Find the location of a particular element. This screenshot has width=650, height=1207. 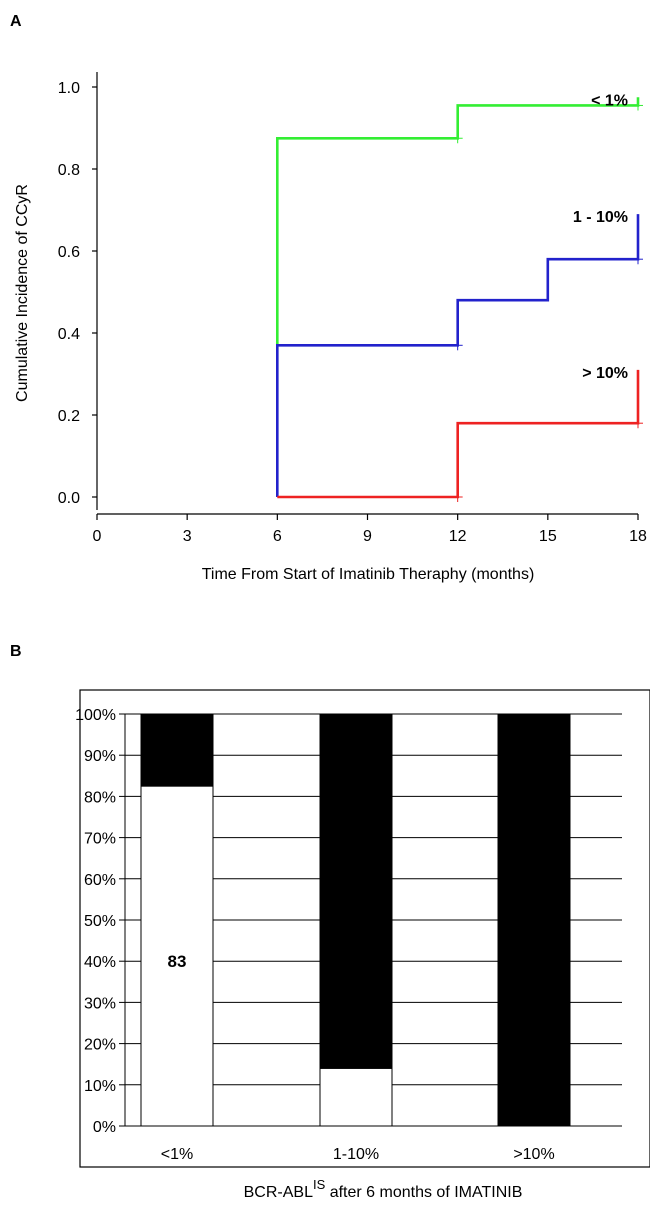

panel-b-y-tick-label: 40% is located at coordinates (100, 962).